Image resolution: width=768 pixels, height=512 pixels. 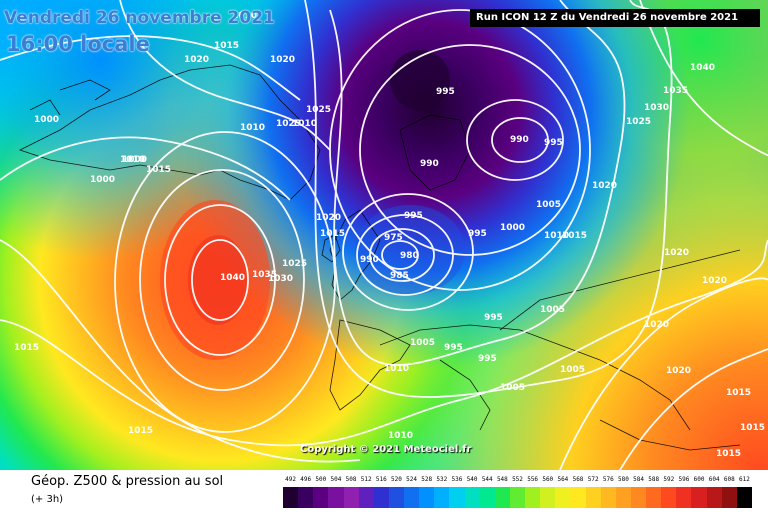 I want to click on legend-label: 528, so click(x=427, y=479).